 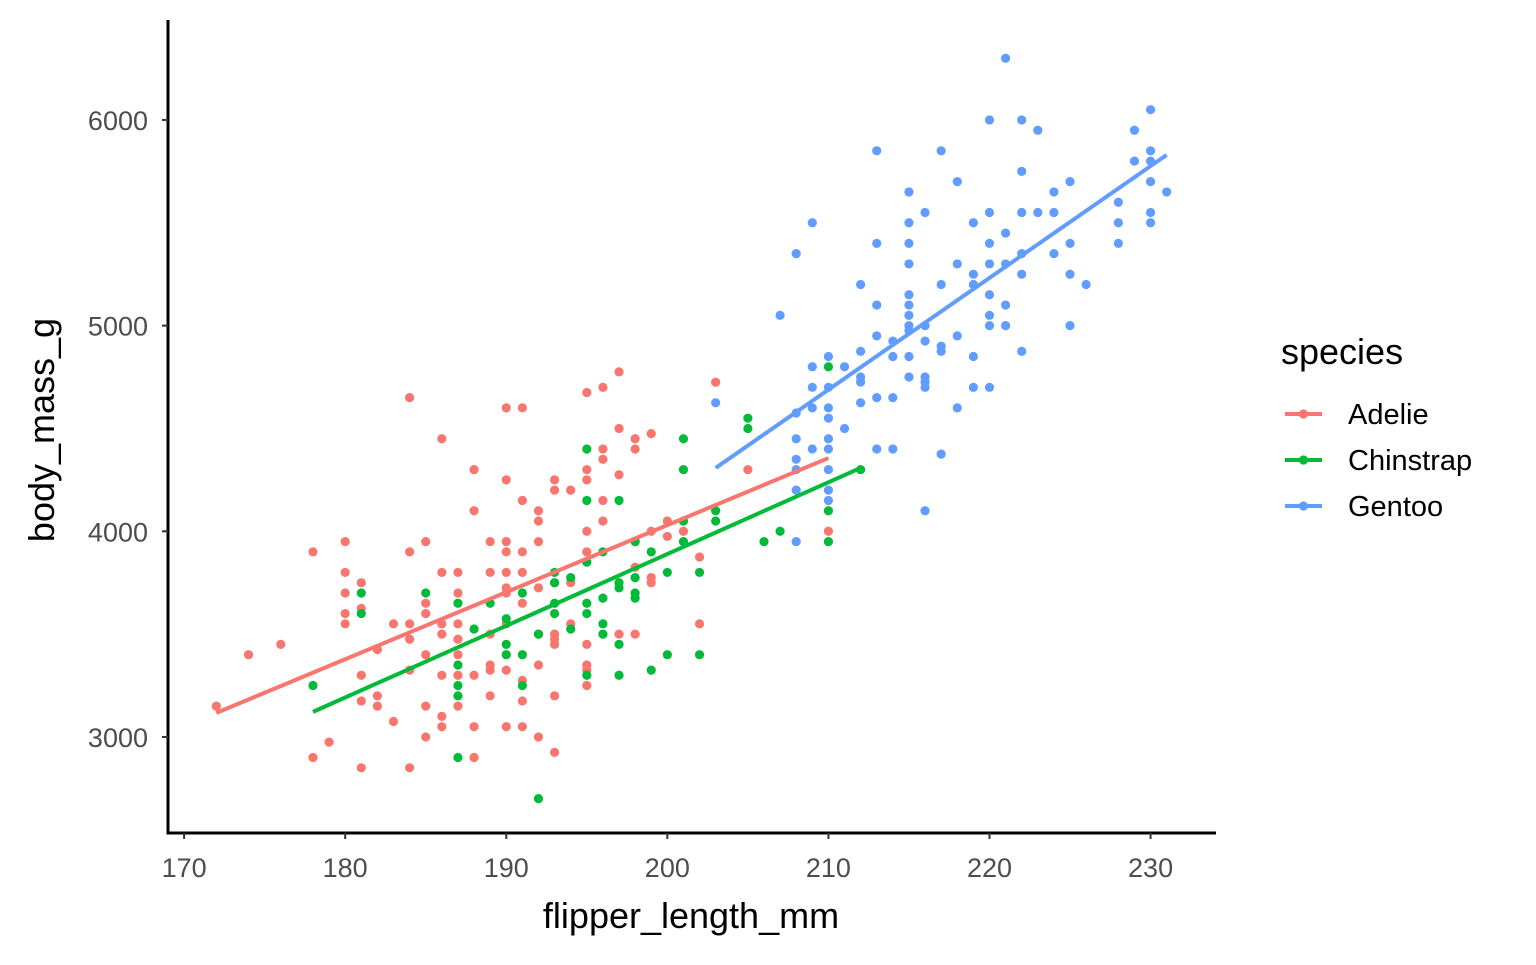 What do you see at coordinates (1150, 868) in the screenshot?
I see `x-tick-label: 230` at bounding box center [1150, 868].